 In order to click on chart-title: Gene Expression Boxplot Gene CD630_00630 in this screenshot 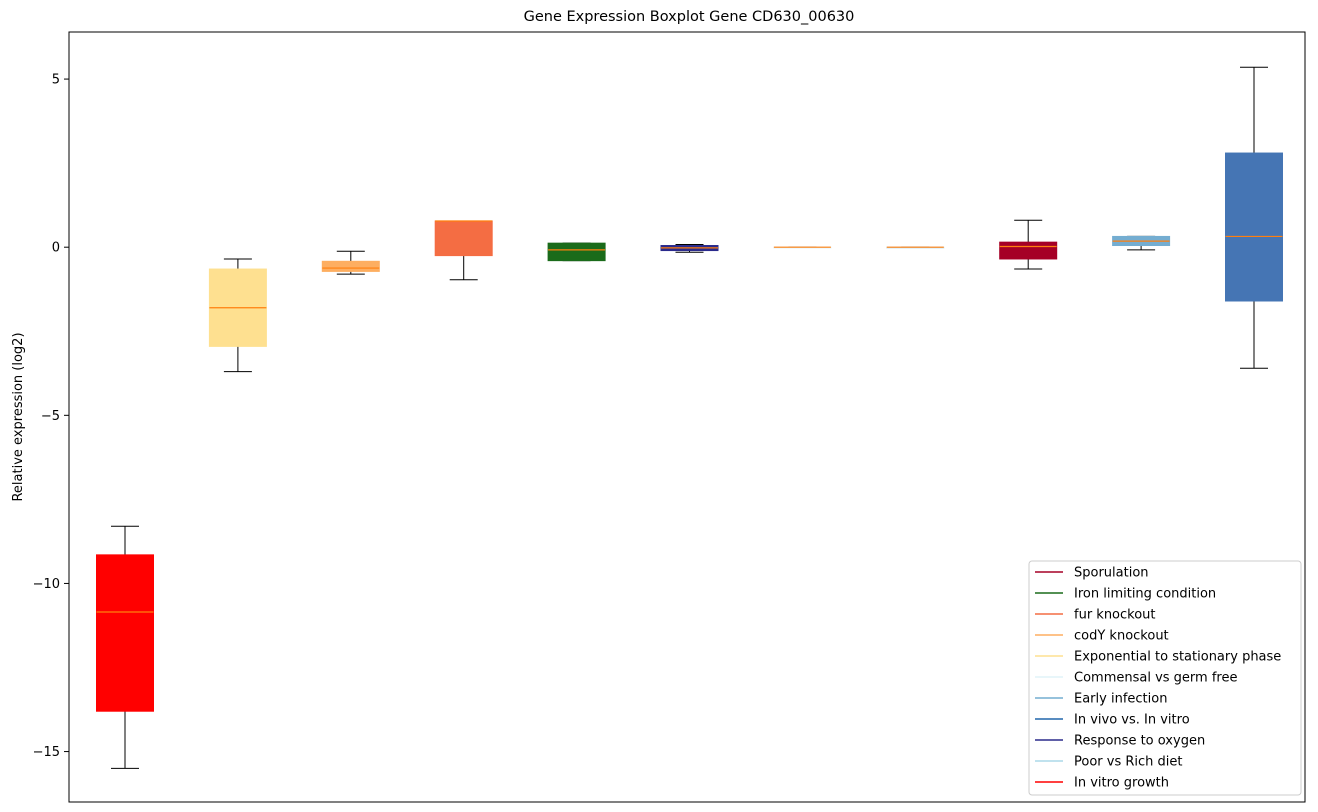, I will do `click(689, 17)`.